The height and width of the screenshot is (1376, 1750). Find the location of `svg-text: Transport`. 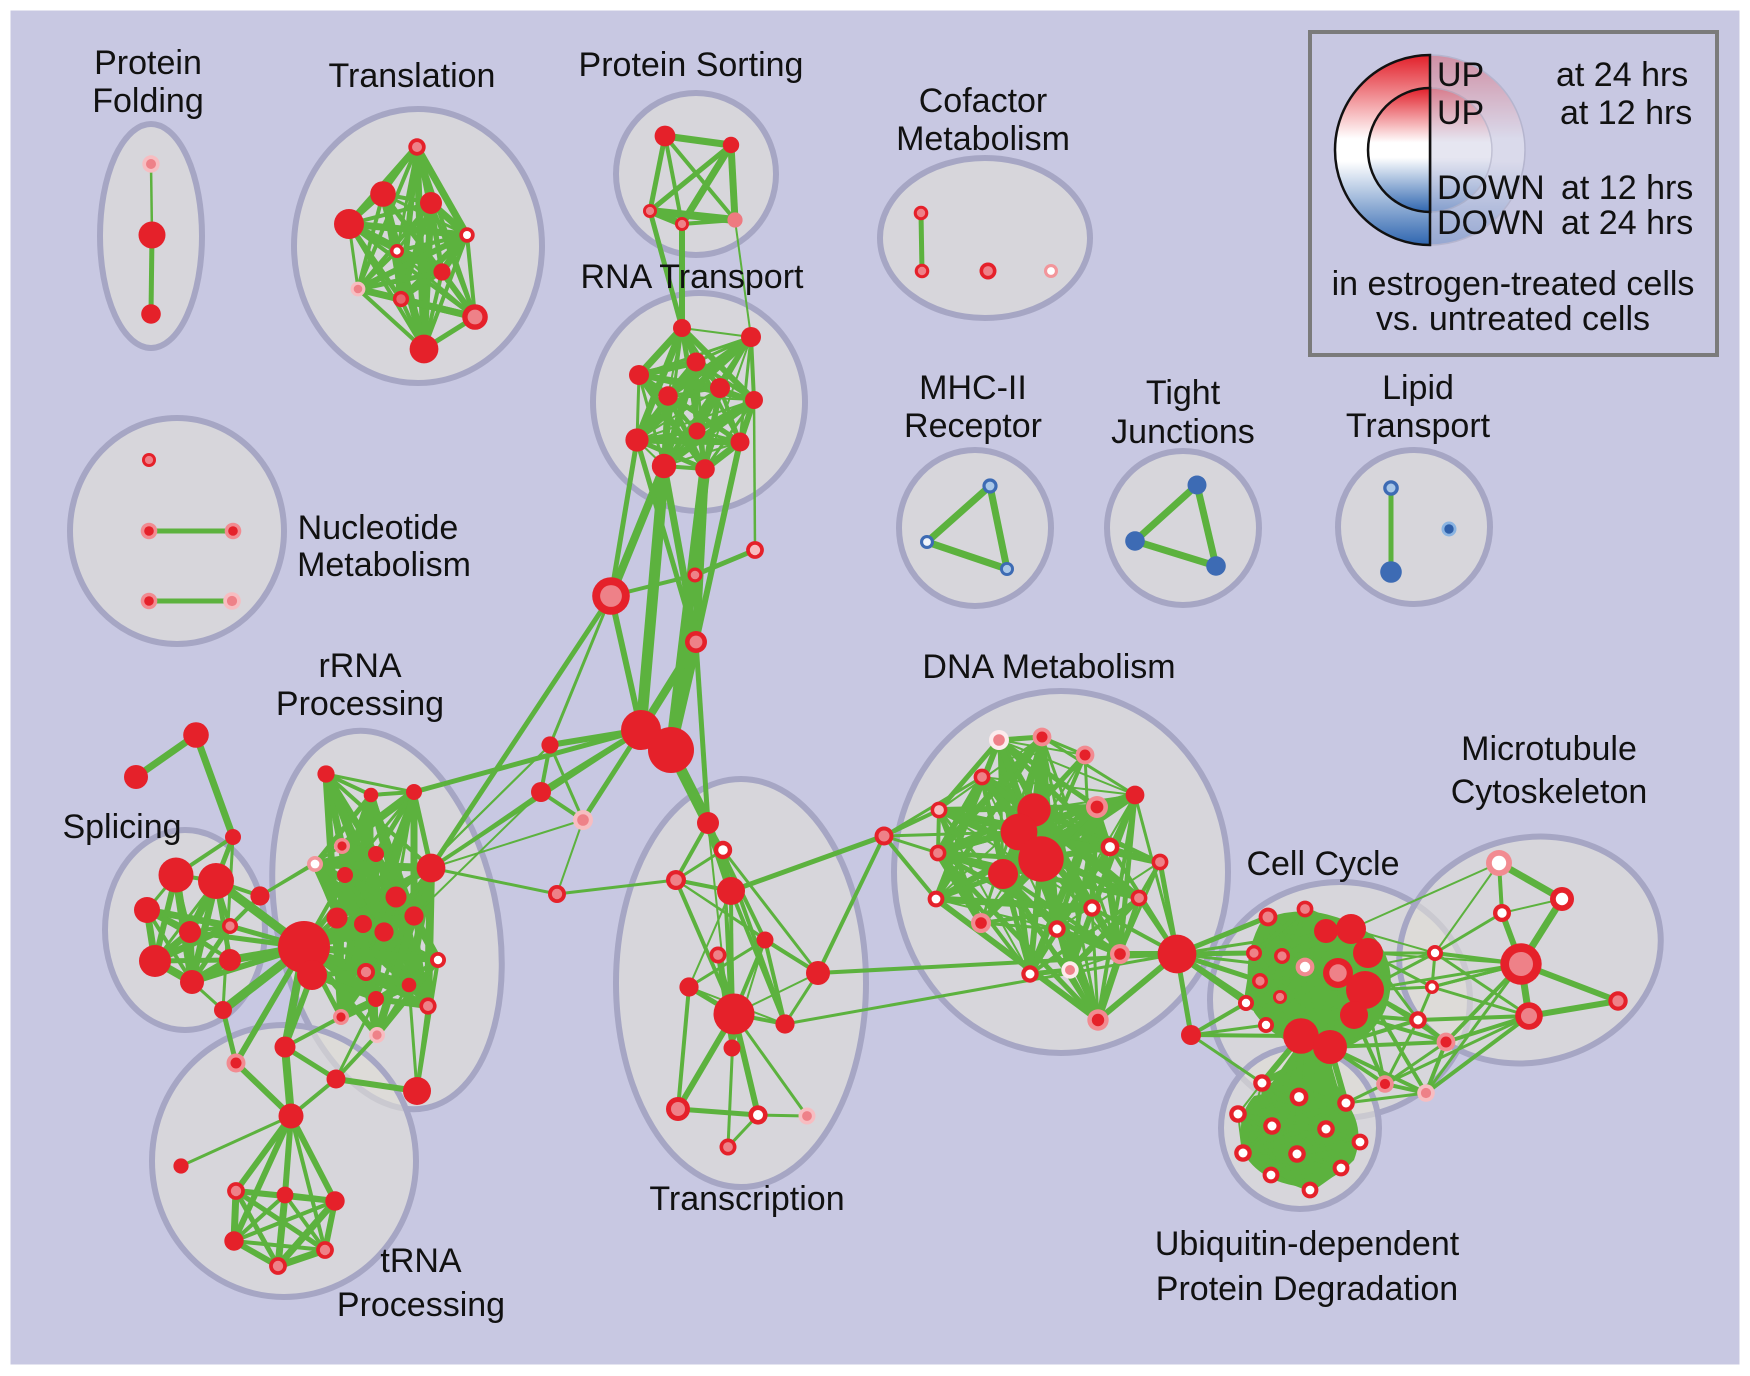

svg-text: Transport is located at coordinates (1418, 426).